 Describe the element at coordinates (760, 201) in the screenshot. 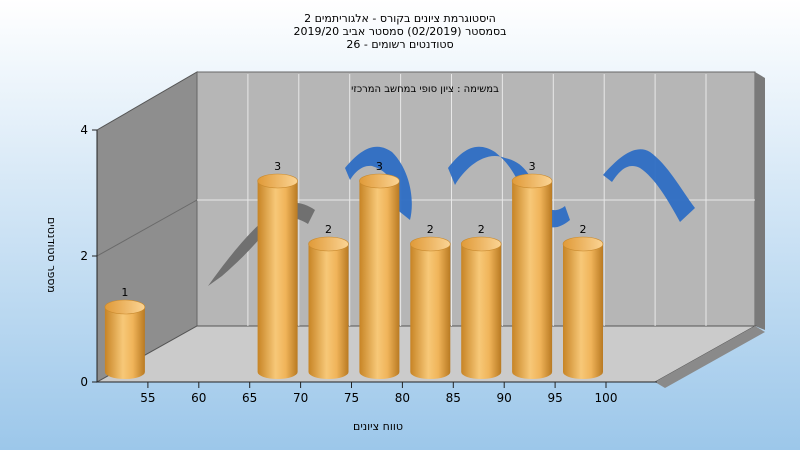

I see `right-wall-edge` at that location.